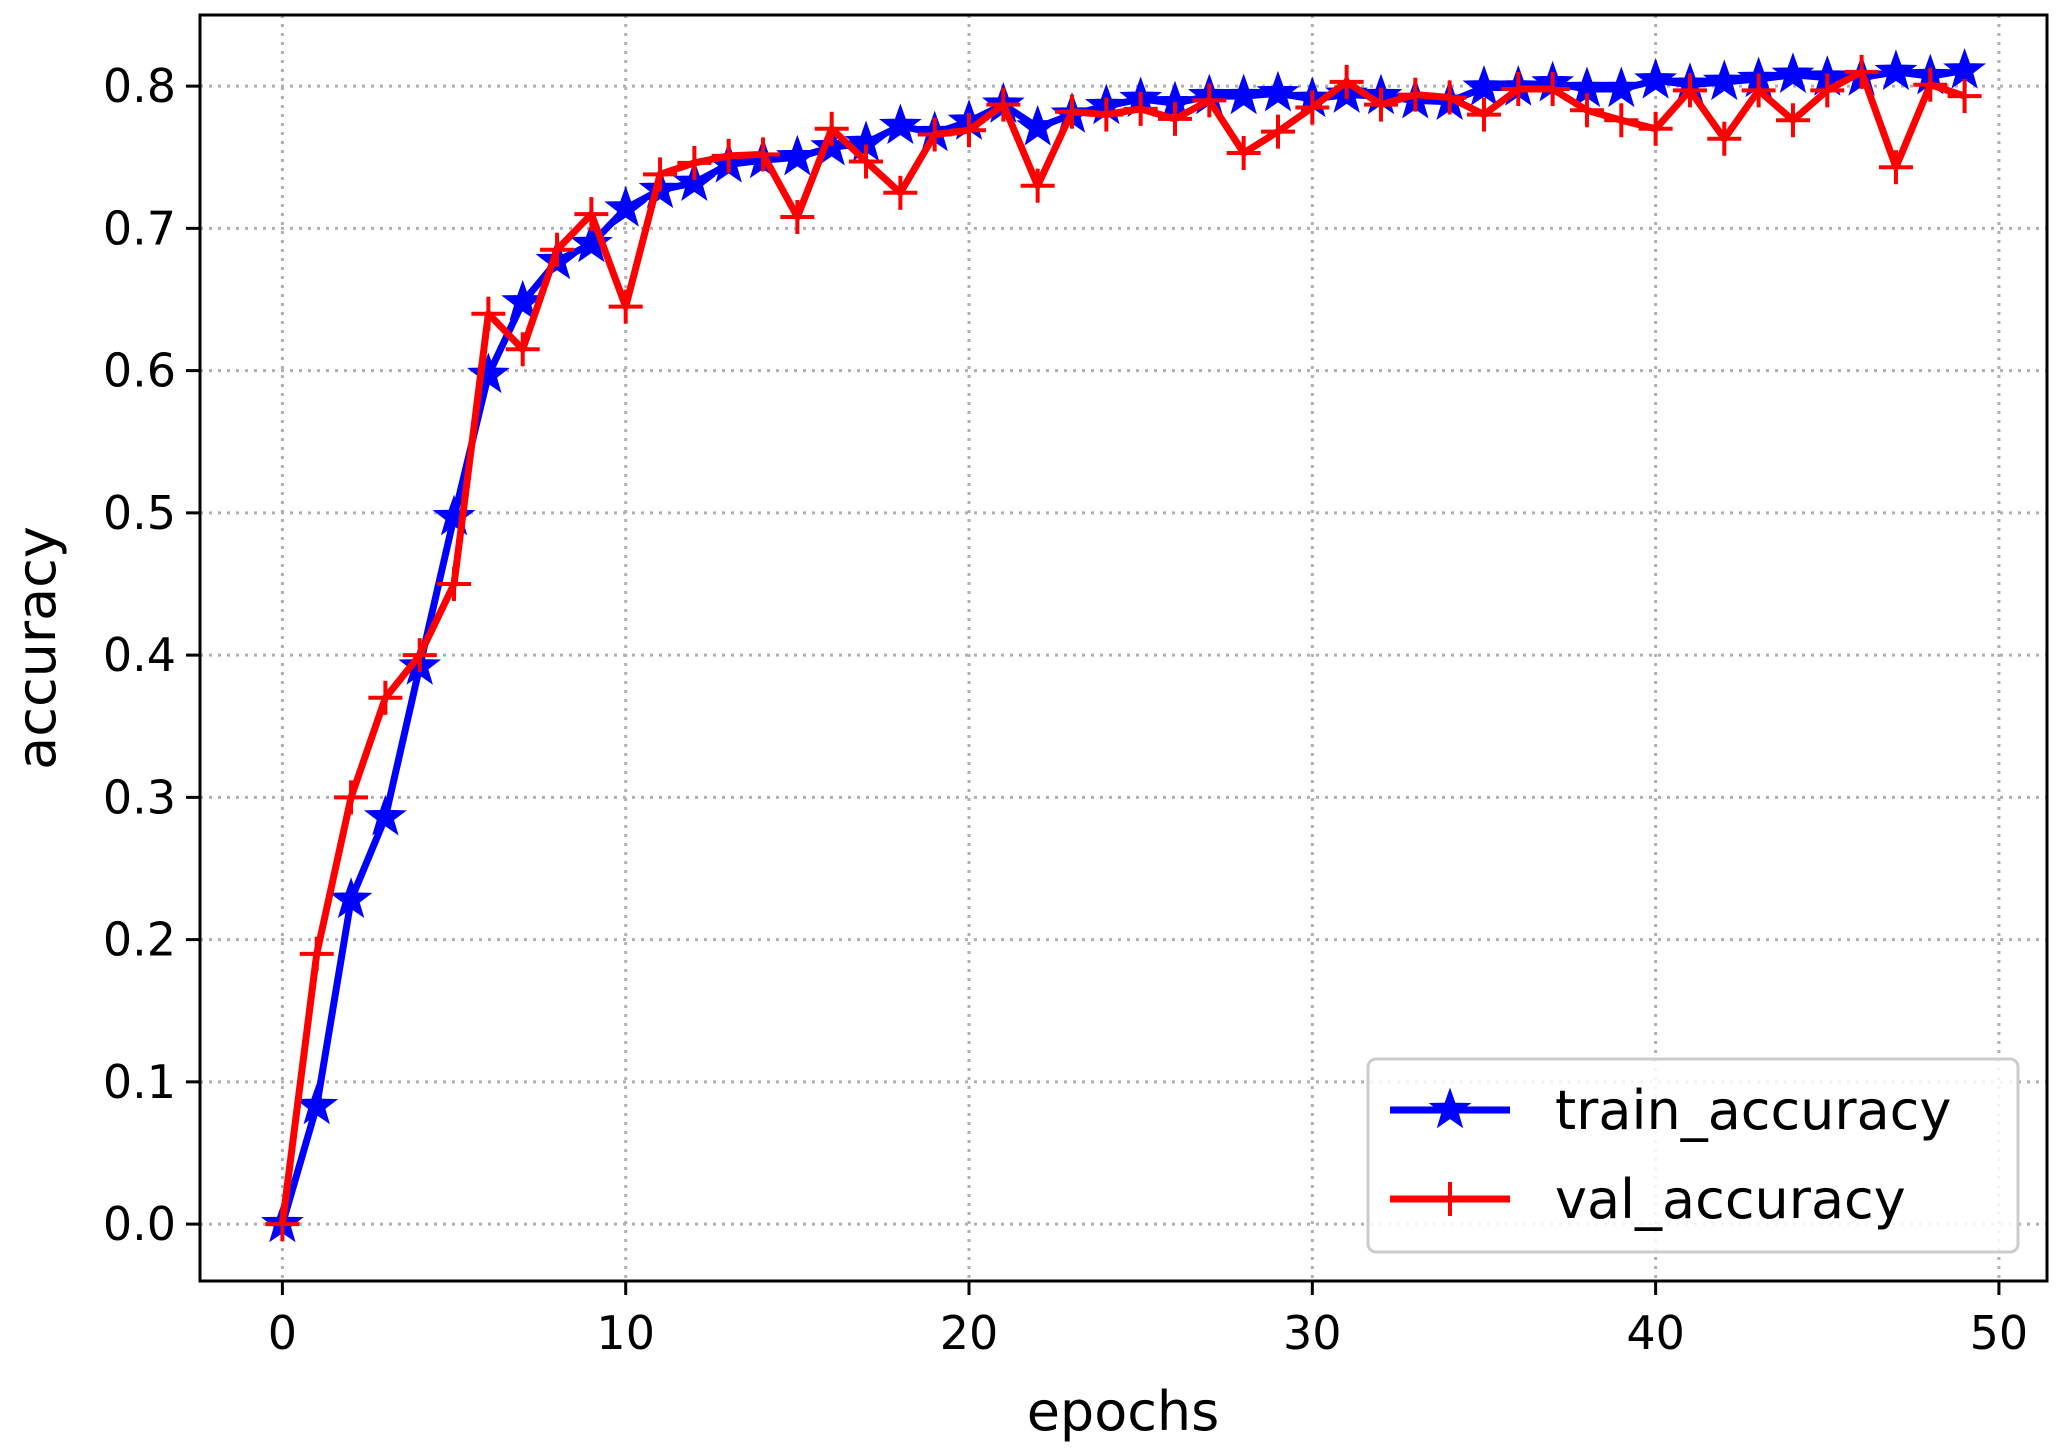 This screenshot has width=2059, height=1449. Describe the element at coordinates (139, 797) in the screenshot. I see `y-tick-label: 0.3` at that location.